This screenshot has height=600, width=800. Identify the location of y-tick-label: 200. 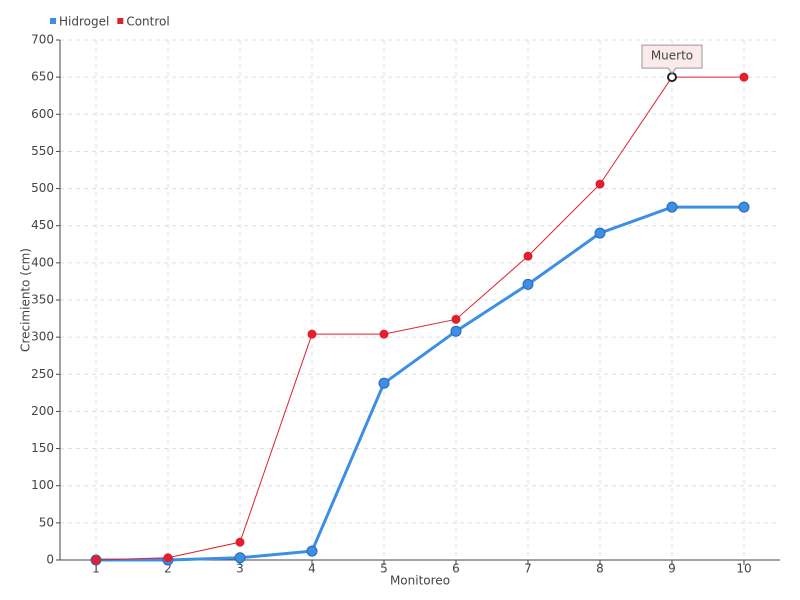
(42, 411).